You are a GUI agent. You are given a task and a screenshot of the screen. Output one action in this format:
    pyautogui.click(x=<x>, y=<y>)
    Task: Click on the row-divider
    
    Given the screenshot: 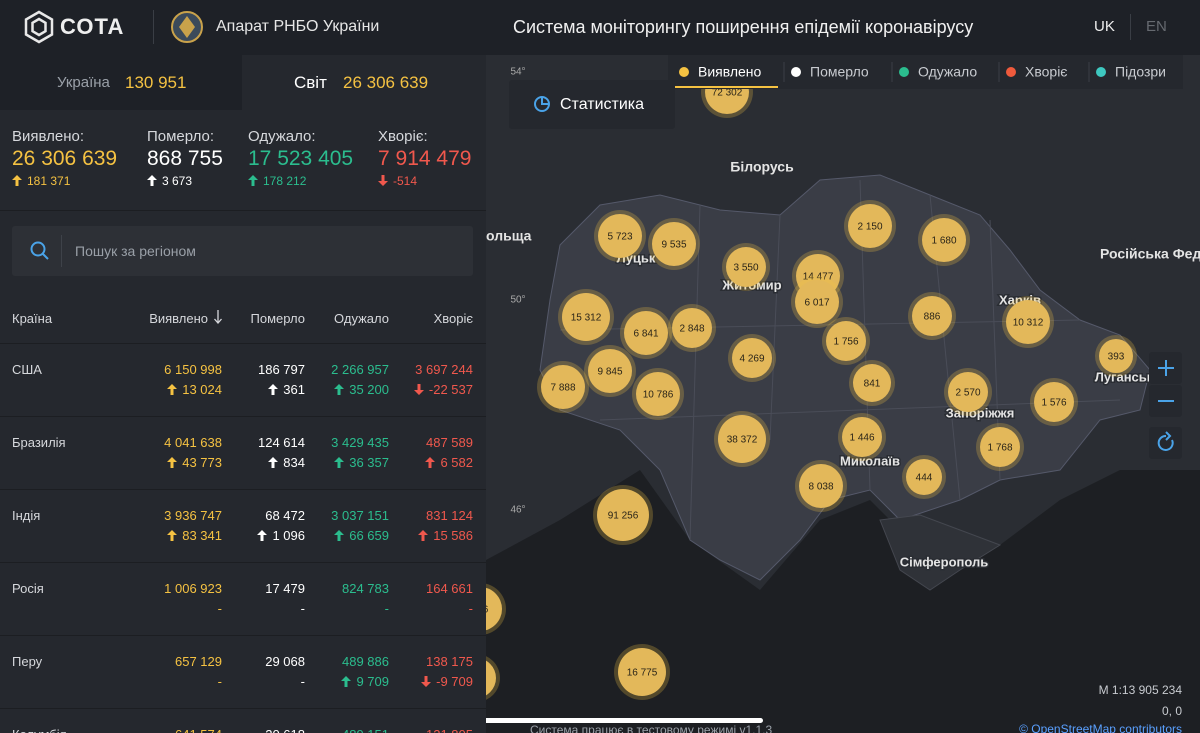 What is the action you would take?
    pyautogui.click(x=243, y=562)
    